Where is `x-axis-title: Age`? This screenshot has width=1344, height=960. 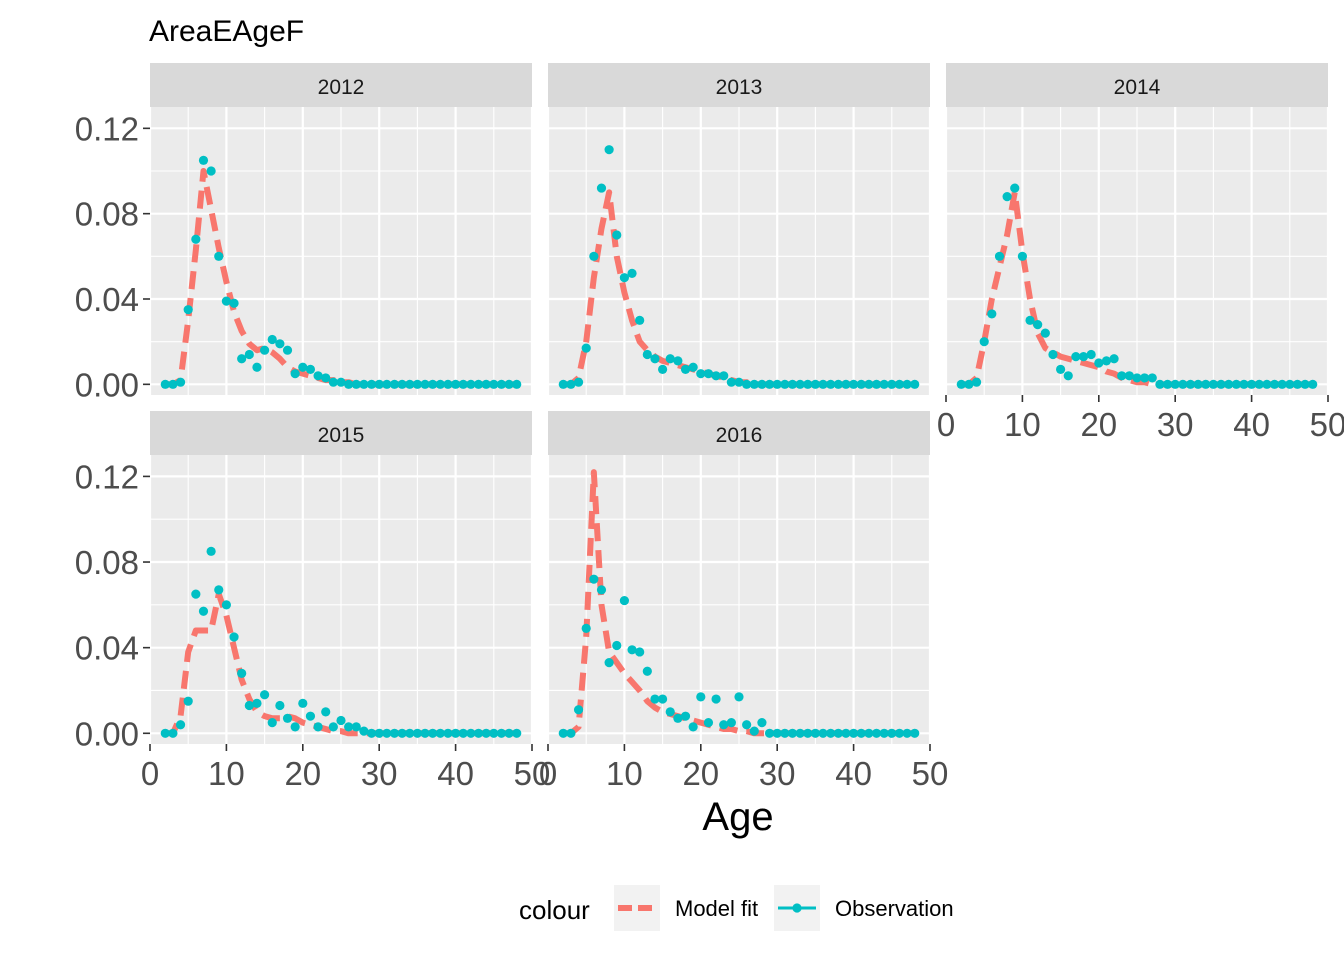 x-axis-title: Age is located at coordinates (737, 817).